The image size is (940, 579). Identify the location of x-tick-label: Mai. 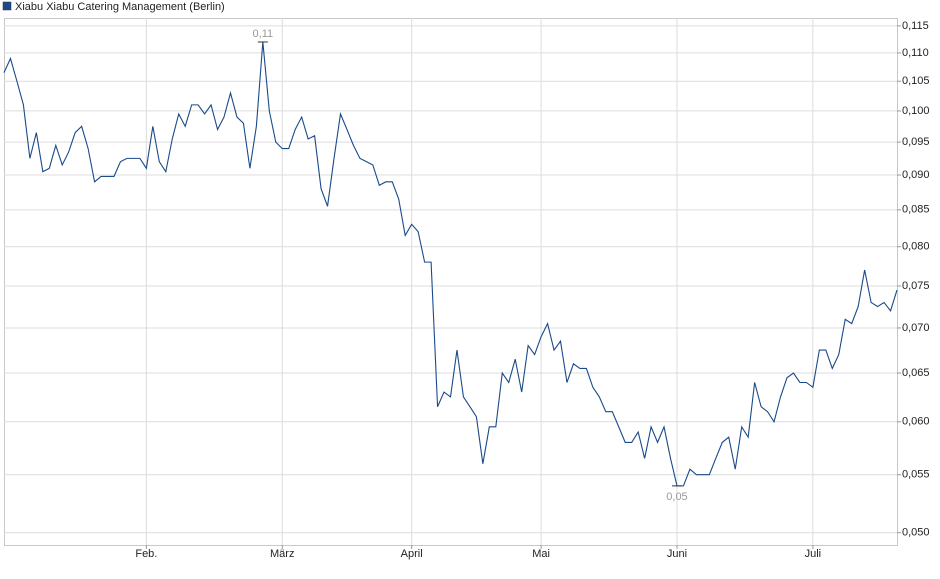
(541, 554).